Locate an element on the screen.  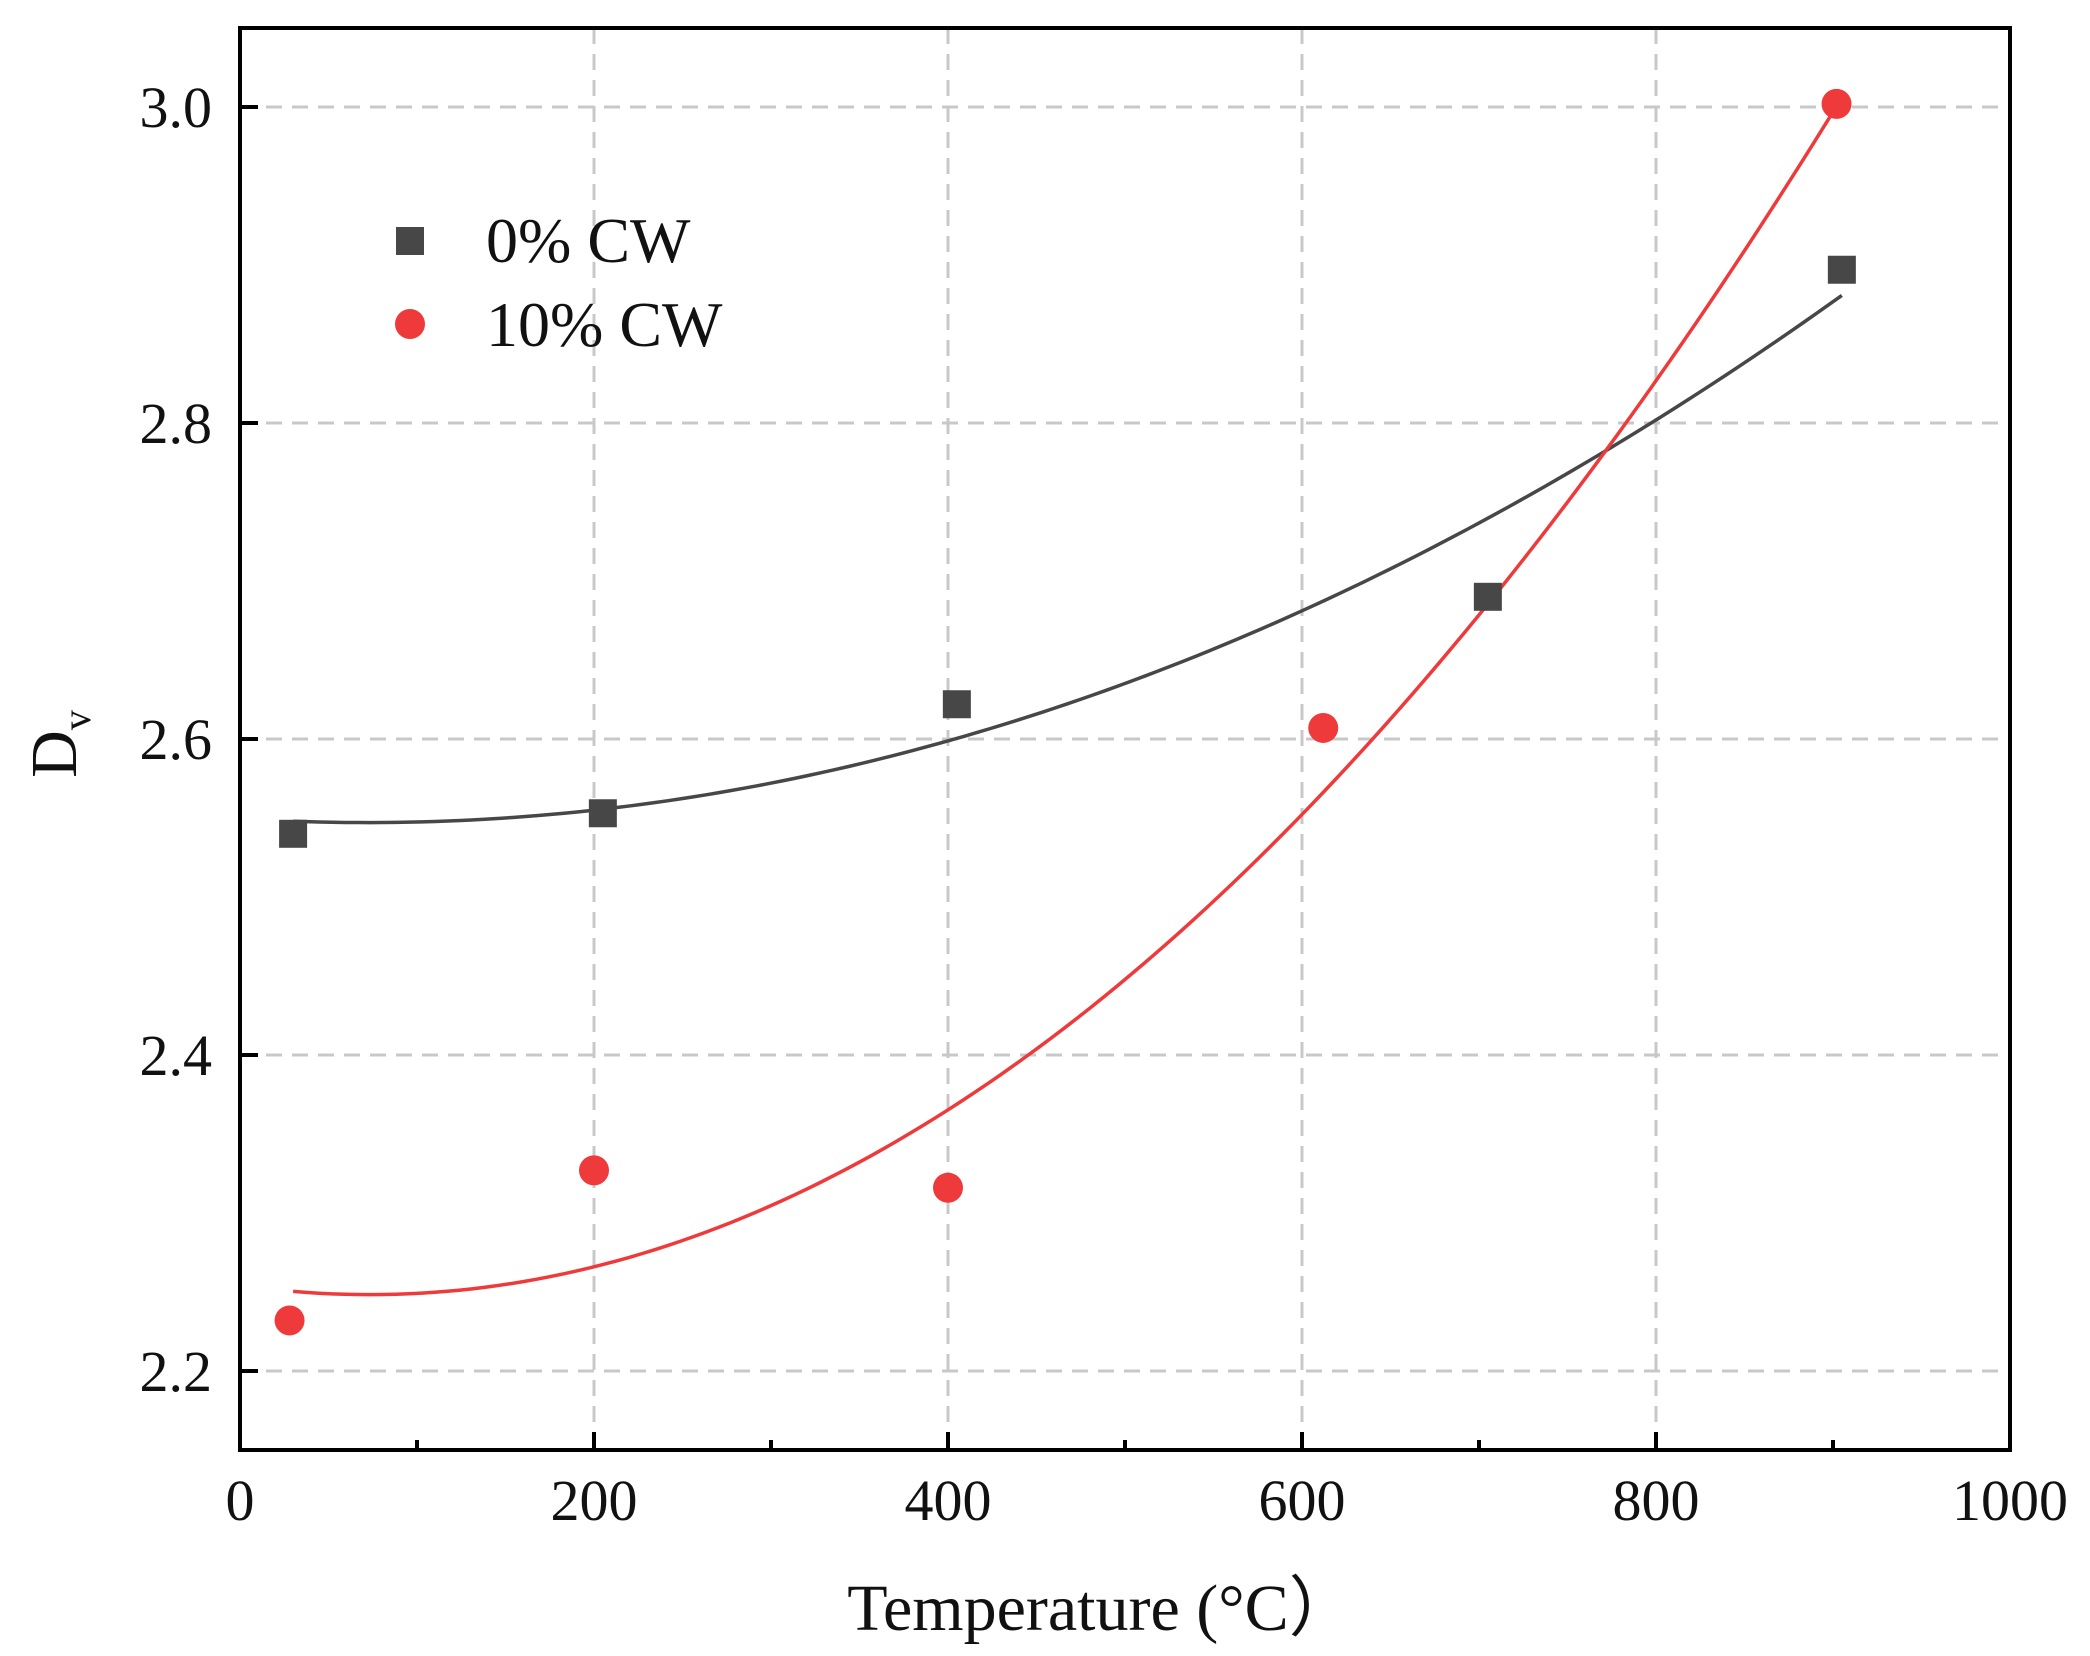
y-tick-label: 3.0 is located at coordinates (176, 107).